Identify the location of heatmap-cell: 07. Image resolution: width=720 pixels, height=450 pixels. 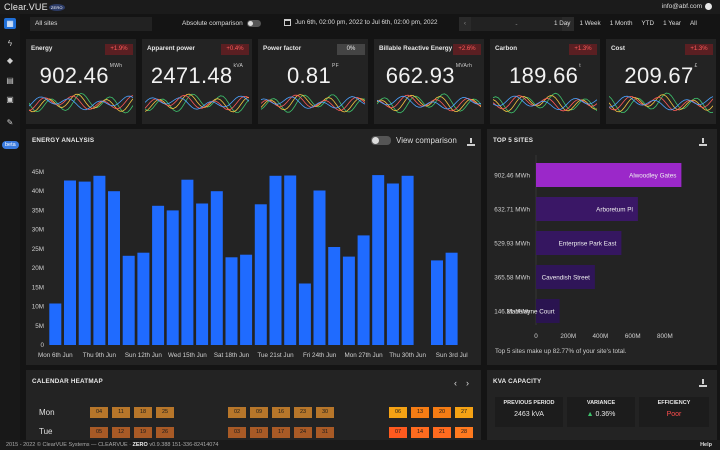
(398, 432).